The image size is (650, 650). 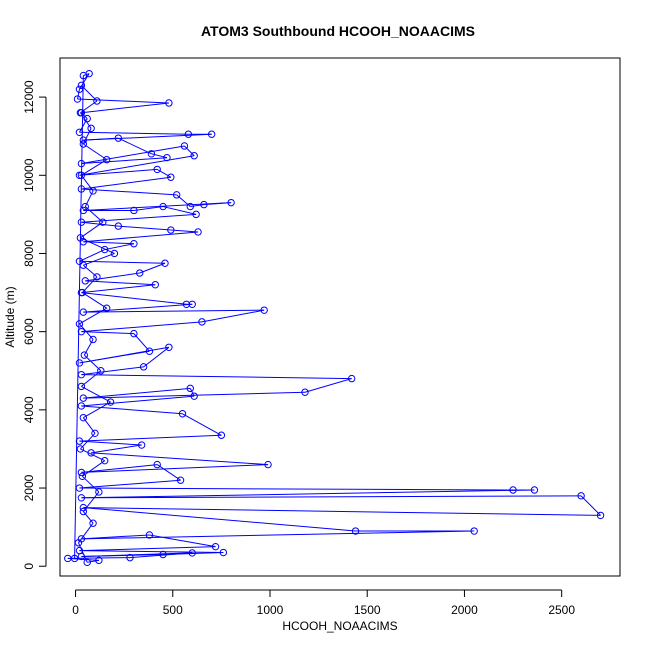 I want to click on y-tick-label: 2000, so click(x=29, y=487).